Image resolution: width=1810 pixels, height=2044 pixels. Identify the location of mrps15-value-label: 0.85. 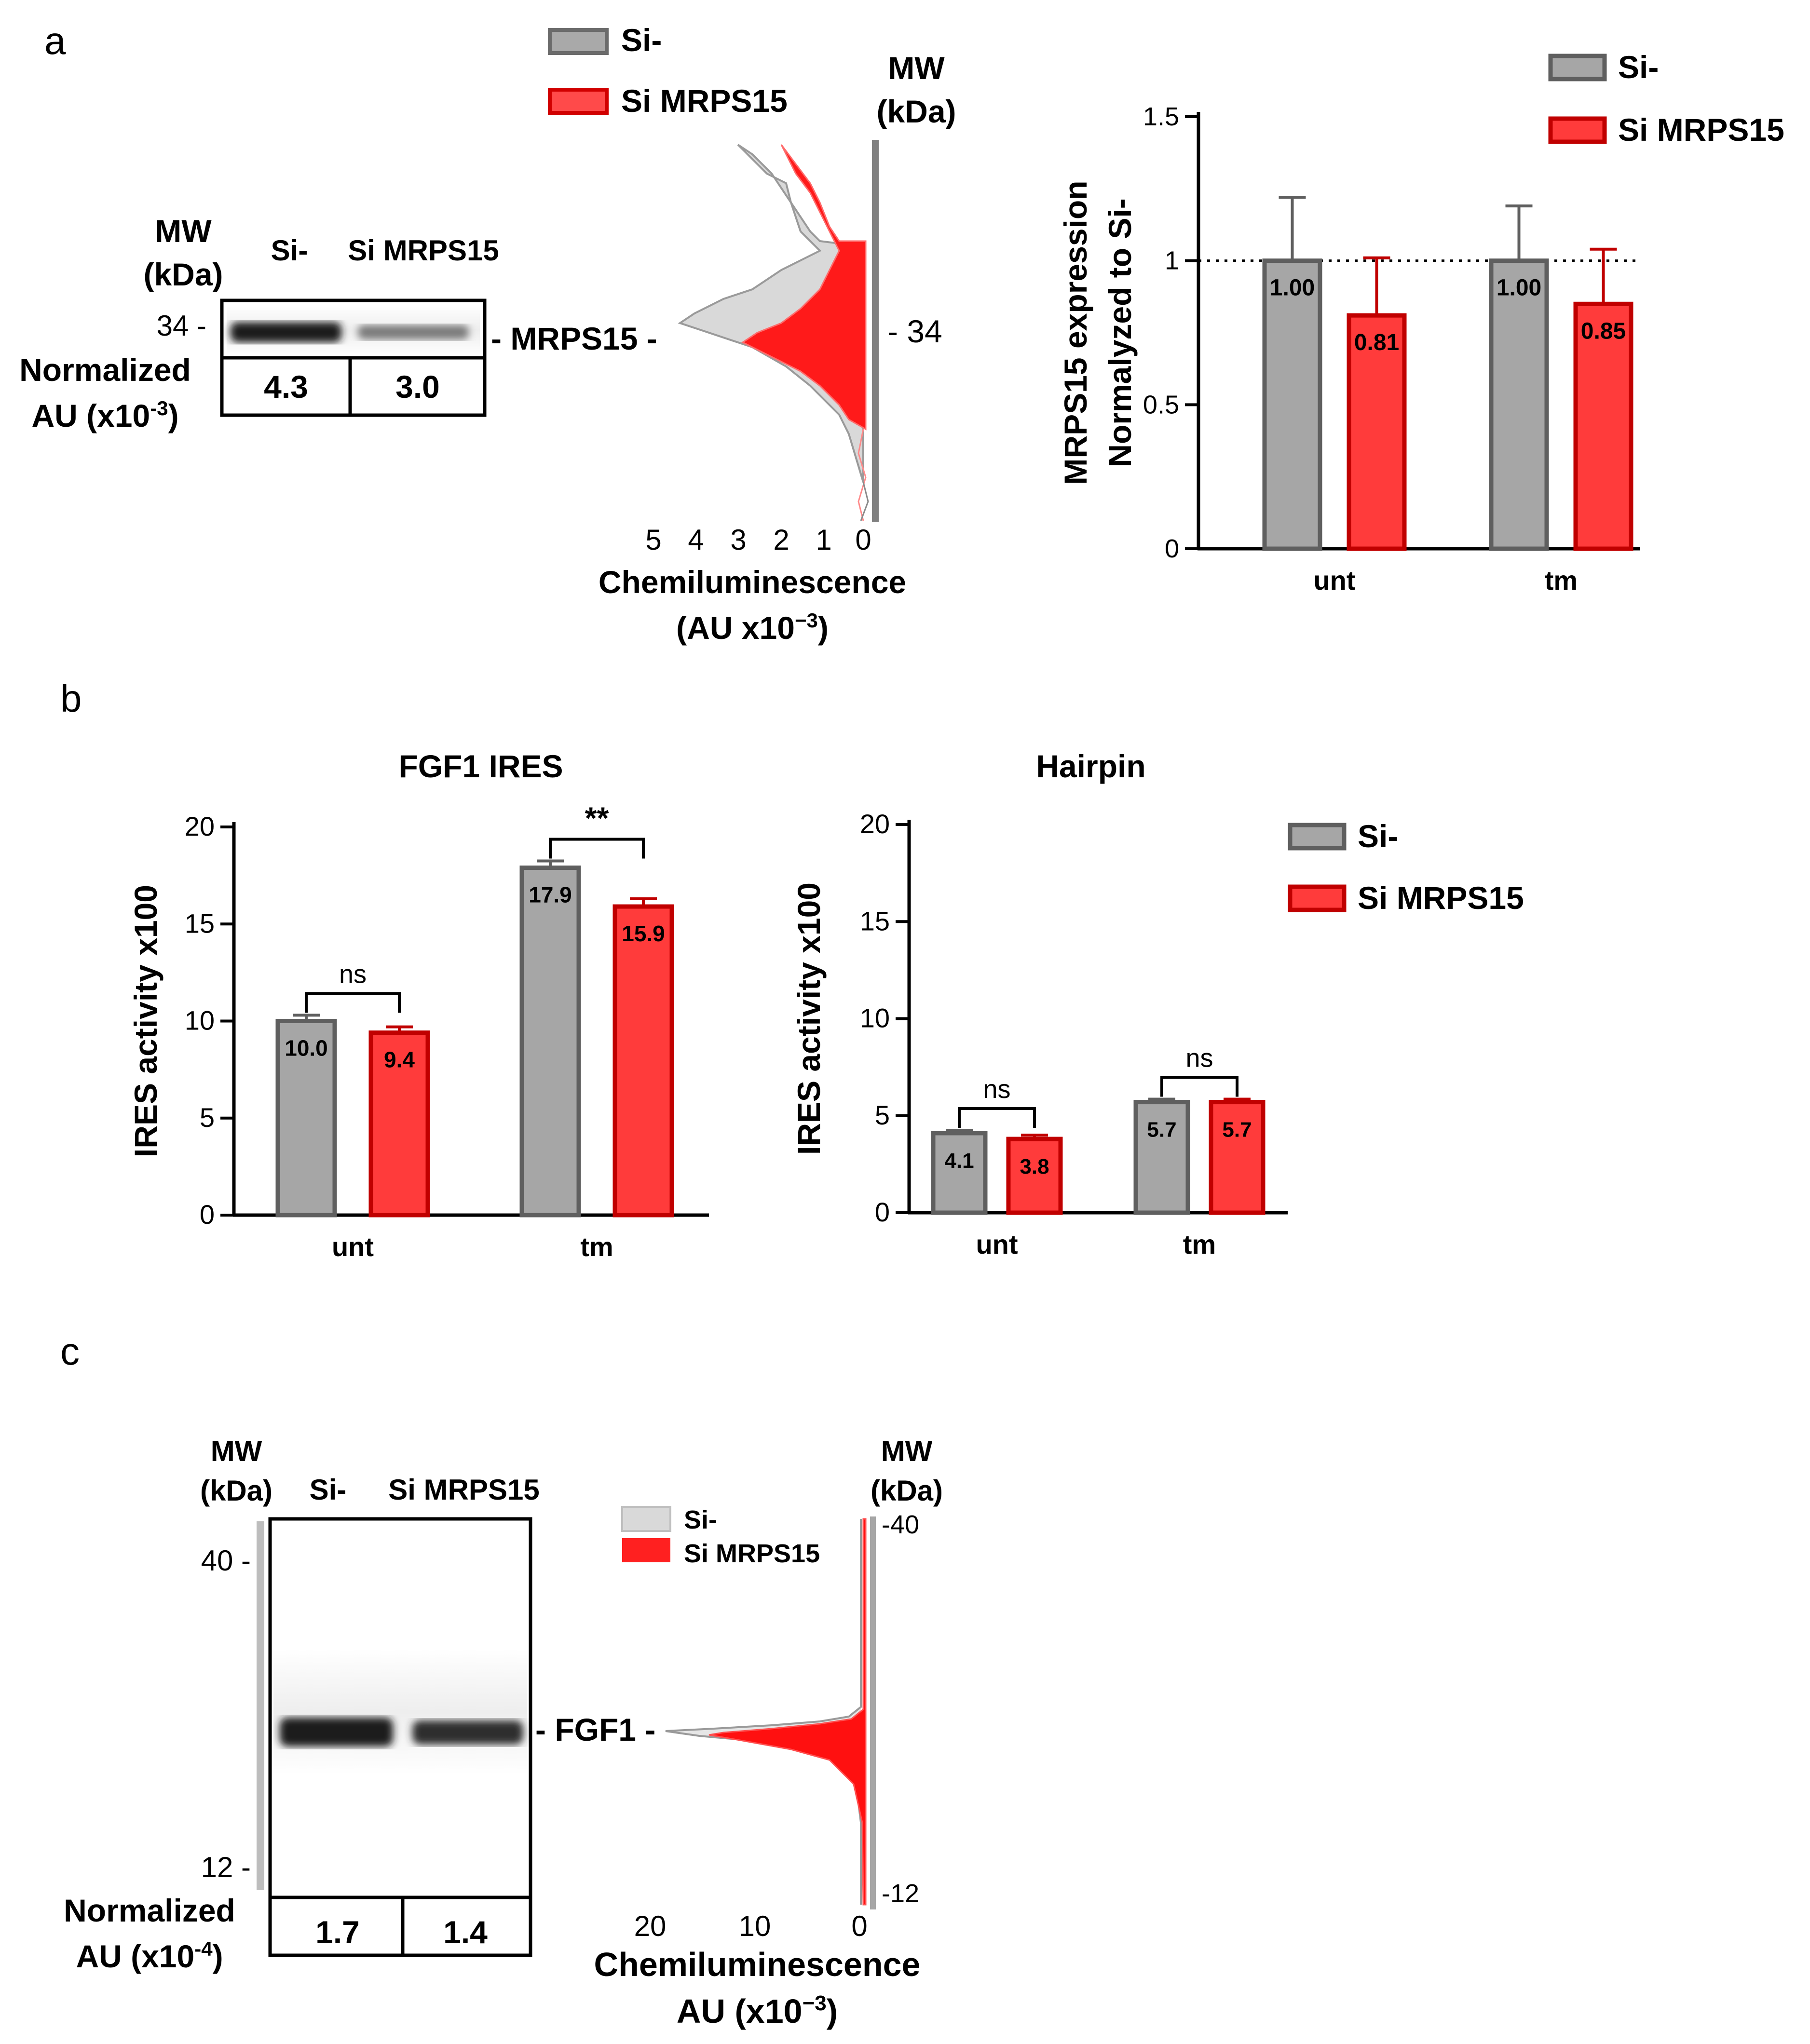
(1603, 331).